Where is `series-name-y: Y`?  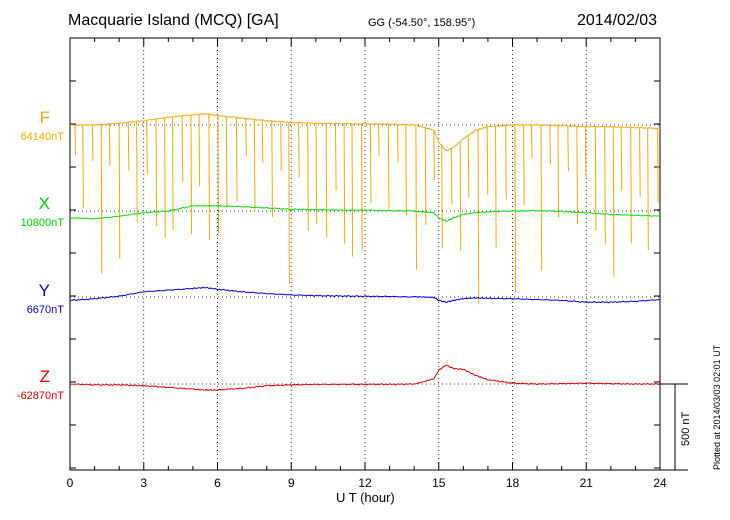
series-name-y: Y is located at coordinates (44, 290).